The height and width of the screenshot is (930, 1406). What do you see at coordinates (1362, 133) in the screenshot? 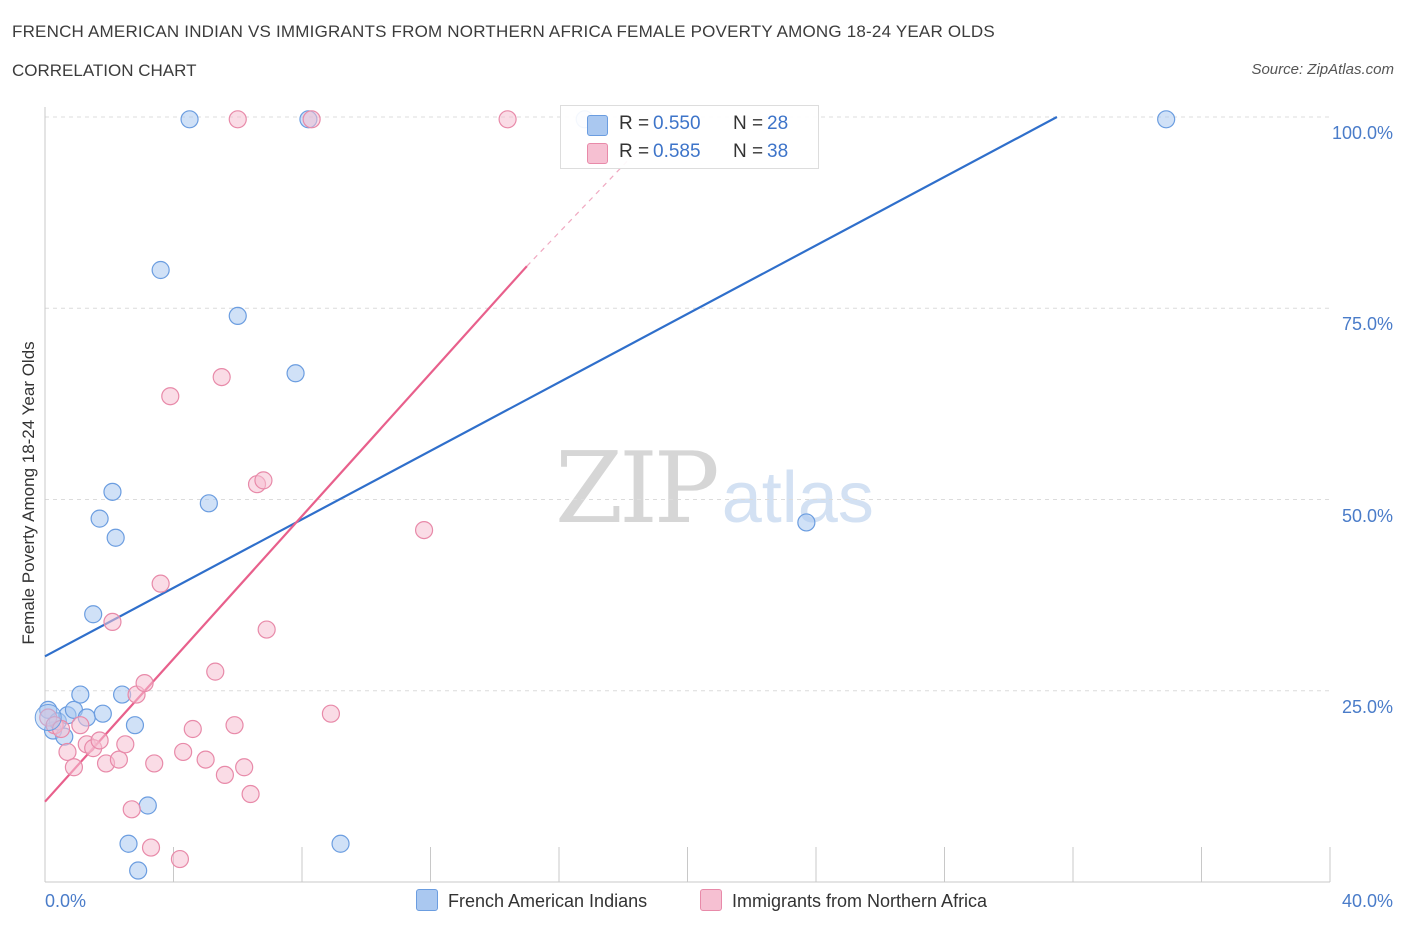
I see `y-tick-label: 100.0%` at bounding box center [1362, 133].